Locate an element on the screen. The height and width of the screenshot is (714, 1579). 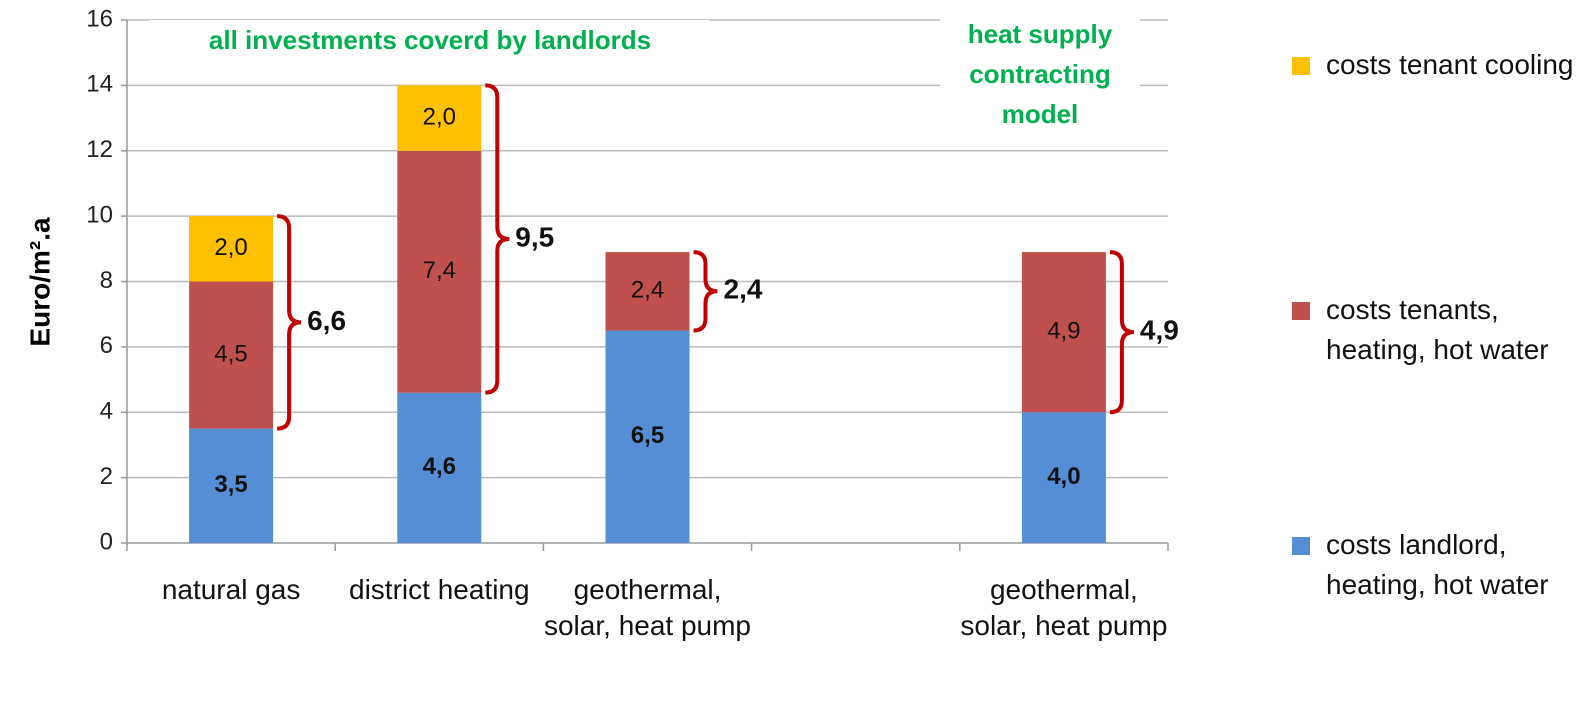
brace-label: 2,4 is located at coordinates (743, 289).